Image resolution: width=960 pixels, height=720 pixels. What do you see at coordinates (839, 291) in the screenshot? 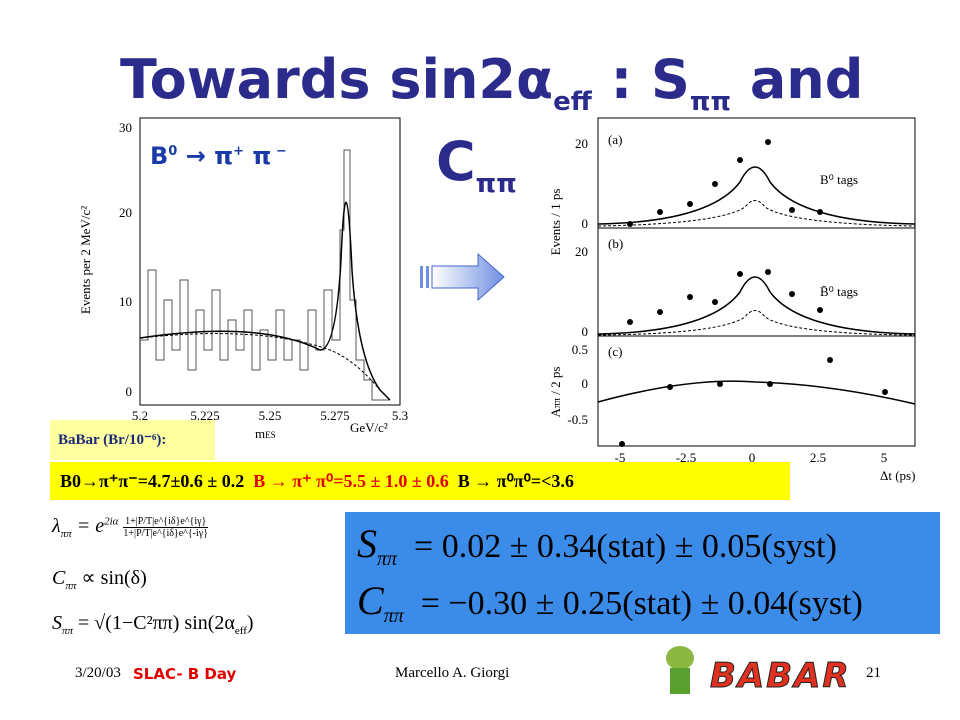
I see `text: B̄⁰ tags` at bounding box center [839, 291].